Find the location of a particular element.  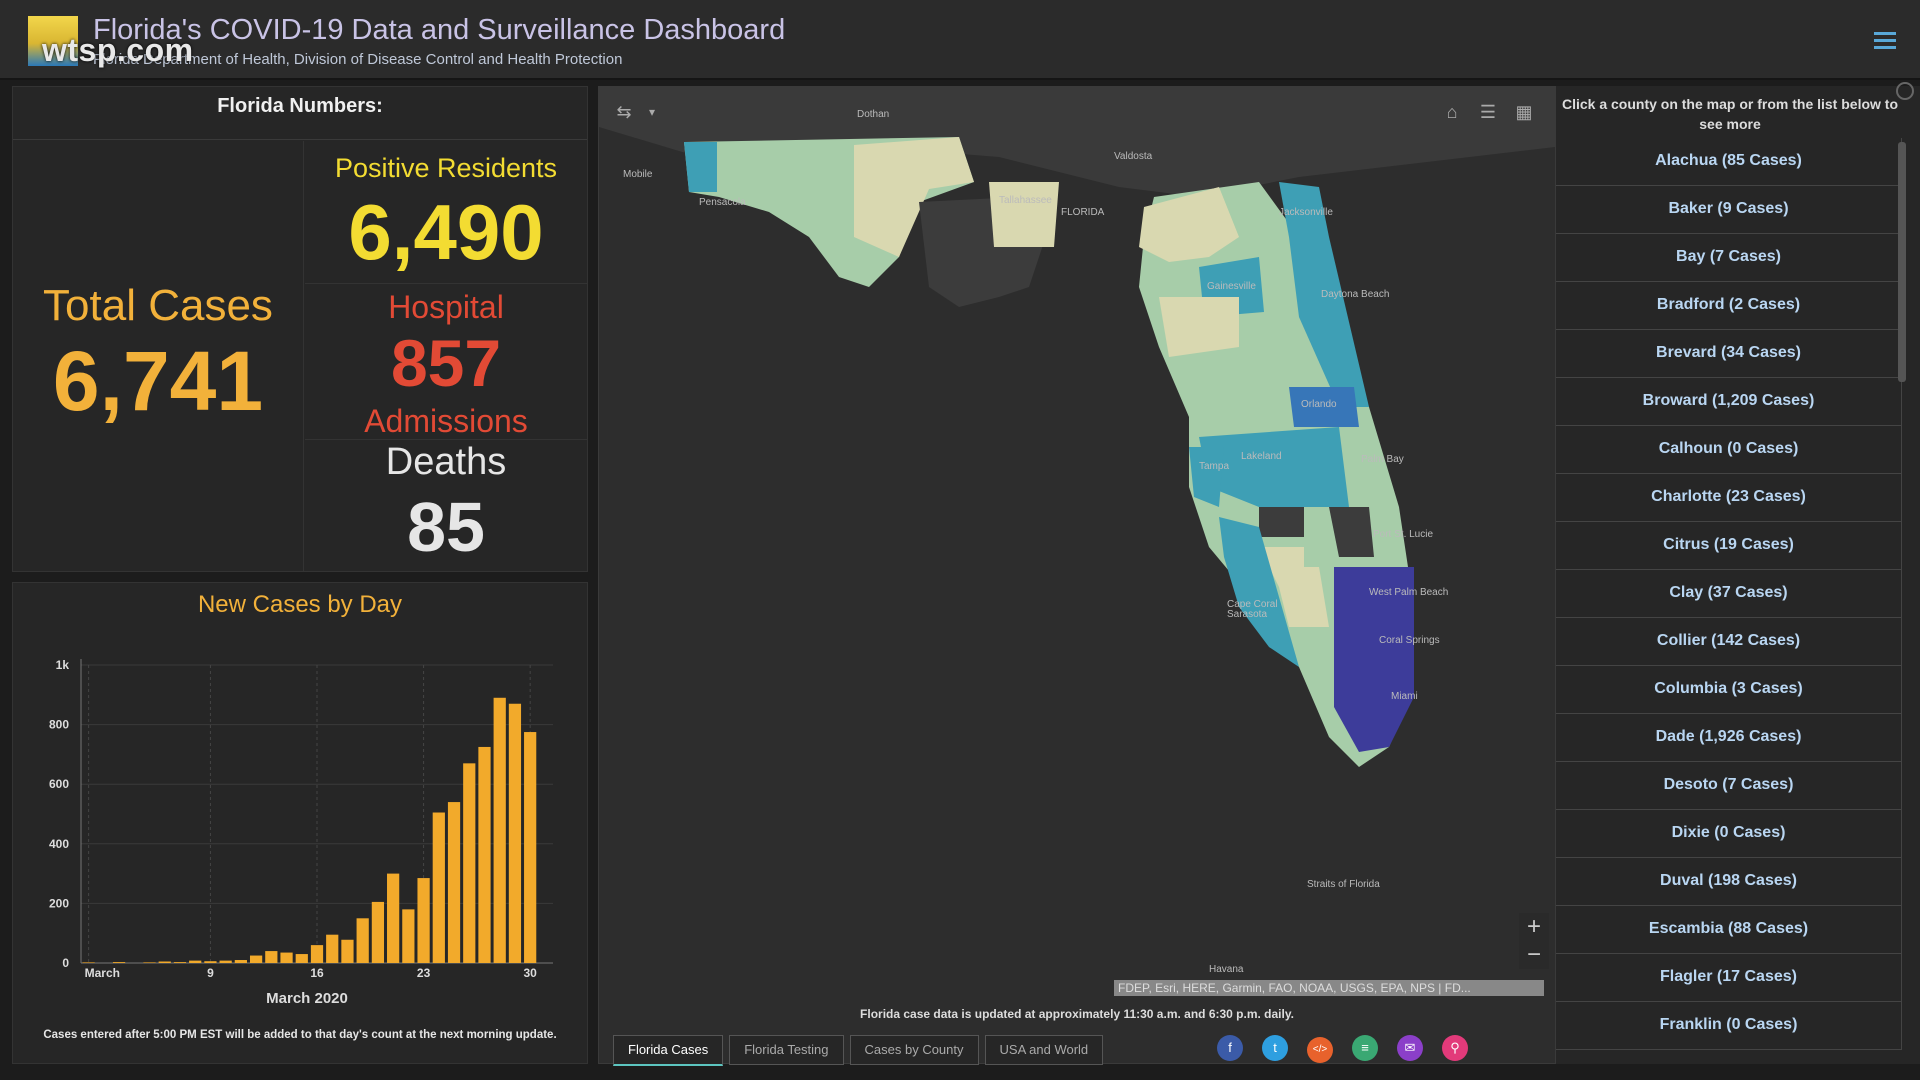

county-item-calhoun: Calhoun (0 Cases) is located at coordinates (1729, 450).